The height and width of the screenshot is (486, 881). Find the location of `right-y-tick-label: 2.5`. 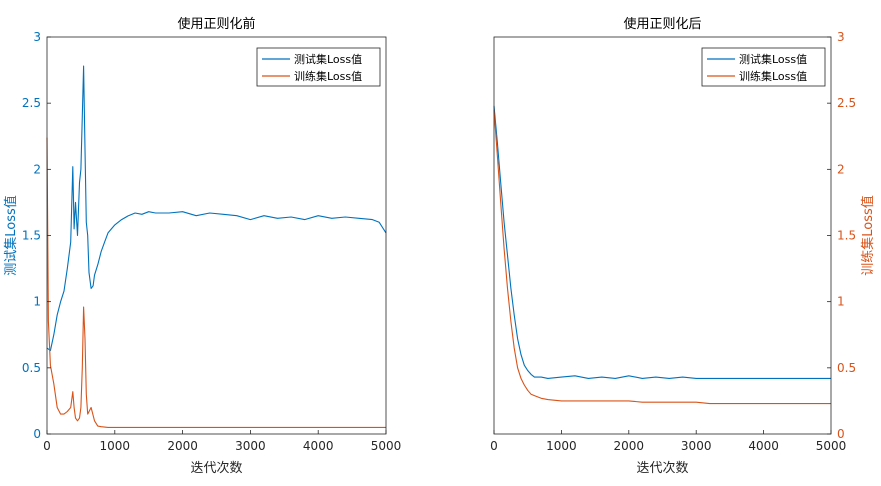

right-y-tick-label: 2.5 is located at coordinates (846, 103).